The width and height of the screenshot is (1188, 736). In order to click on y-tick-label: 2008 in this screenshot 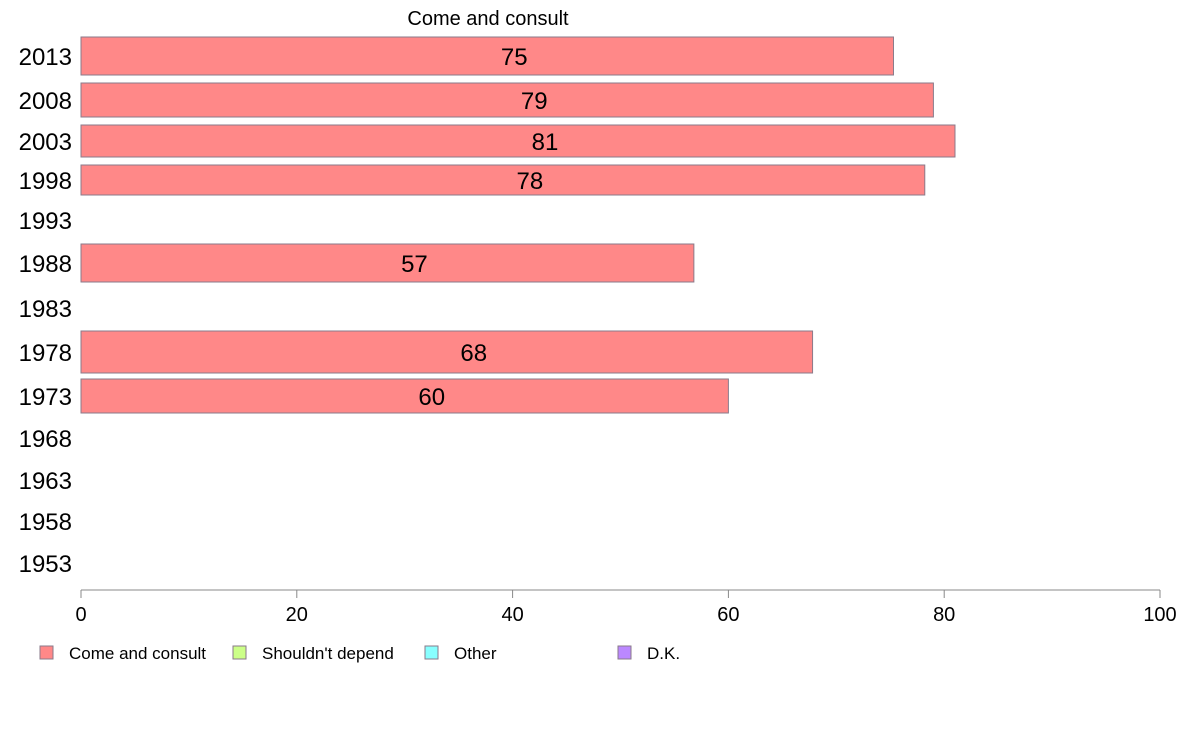, I will do `click(45, 101)`.